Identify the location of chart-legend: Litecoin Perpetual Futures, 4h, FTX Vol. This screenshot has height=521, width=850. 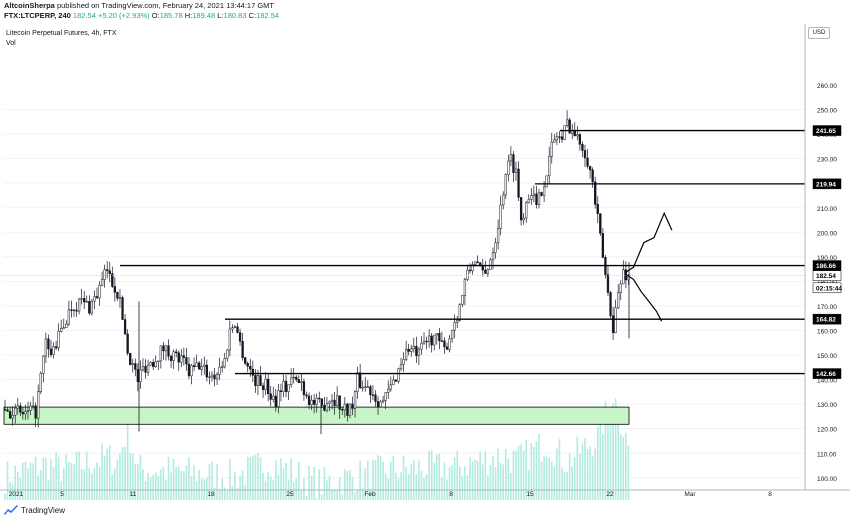
(61, 39).